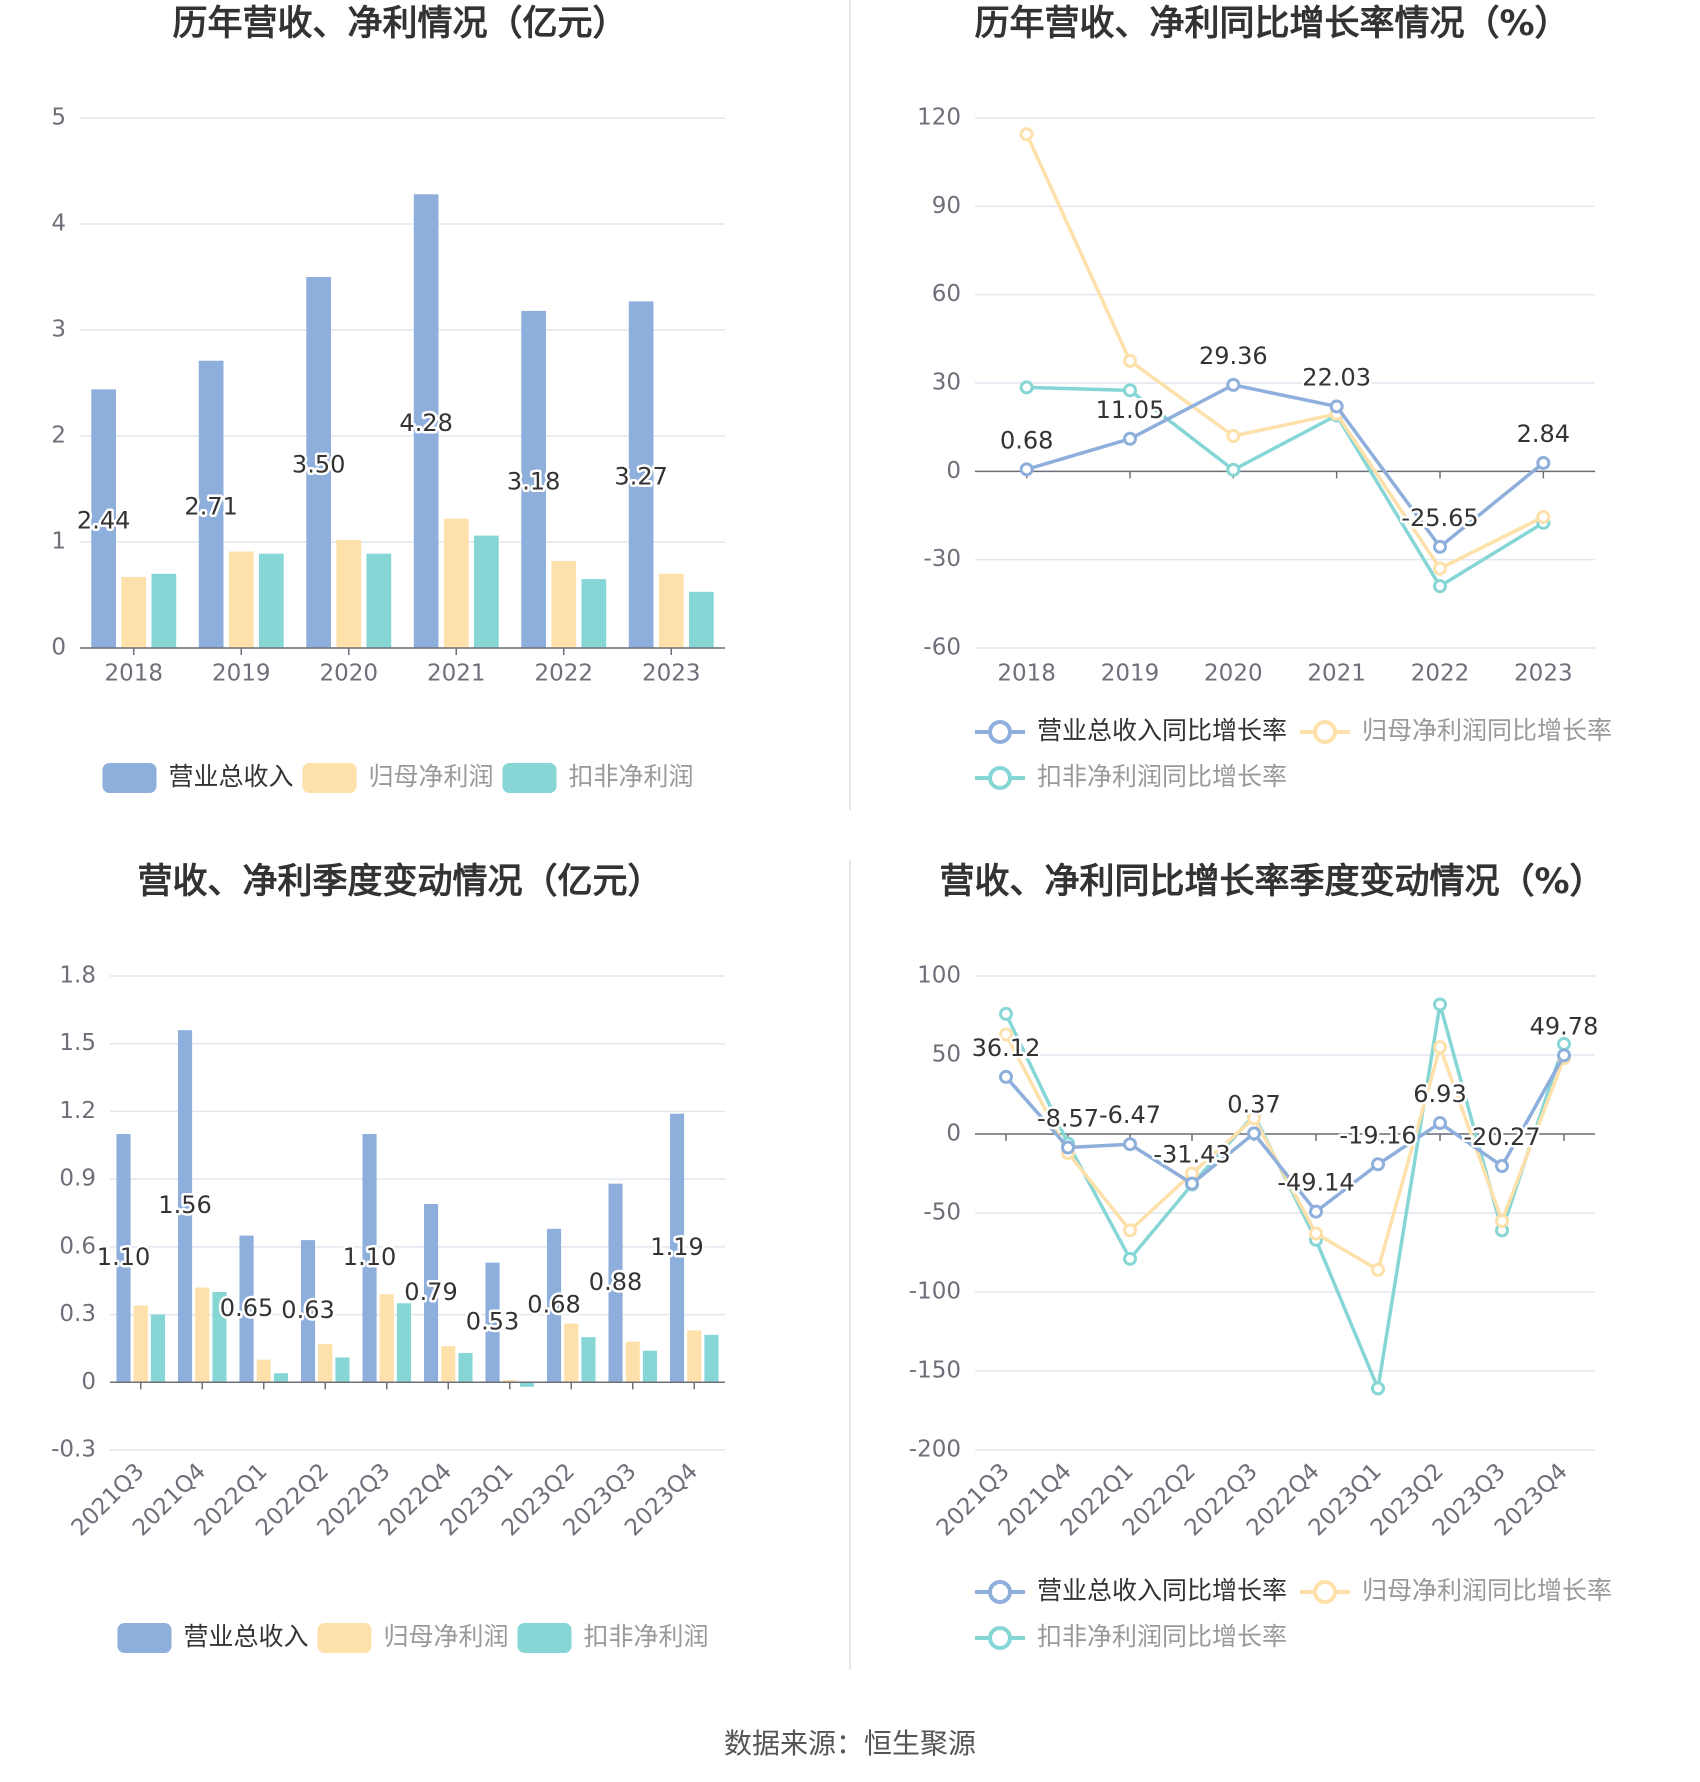 The width and height of the screenshot is (1700, 1782). Describe the element at coordinates (1285, 352) in the screenshot. I see `series-line-net-profit-growth` at that location.